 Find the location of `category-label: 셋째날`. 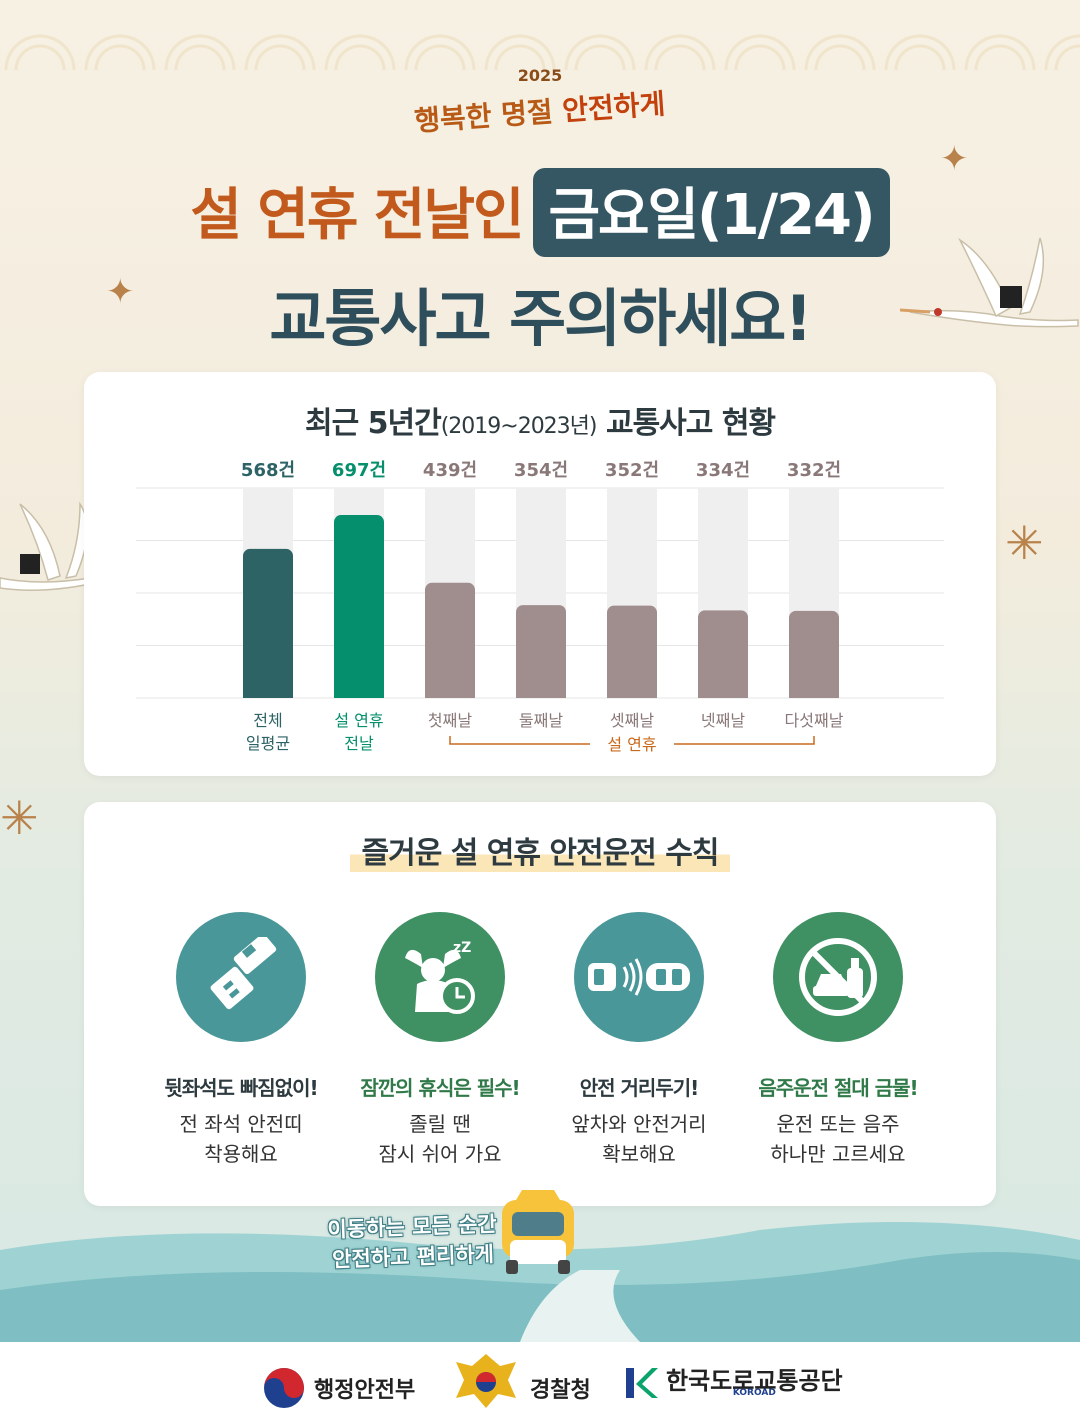

category-label: 셋째날 is located at coordinates (632, 720).